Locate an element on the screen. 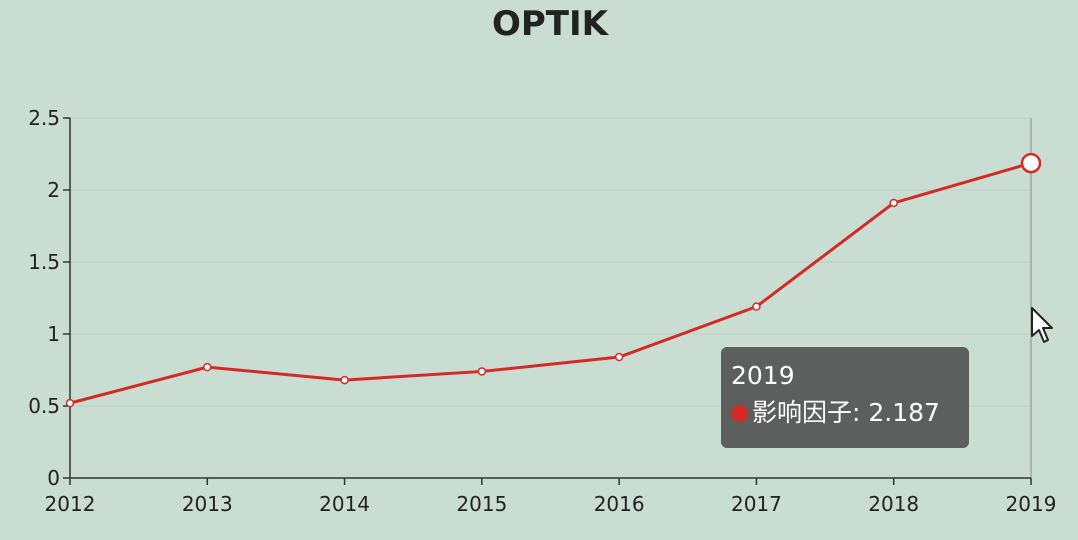  data-point-highlighted is located at coordinates (1031, 163).